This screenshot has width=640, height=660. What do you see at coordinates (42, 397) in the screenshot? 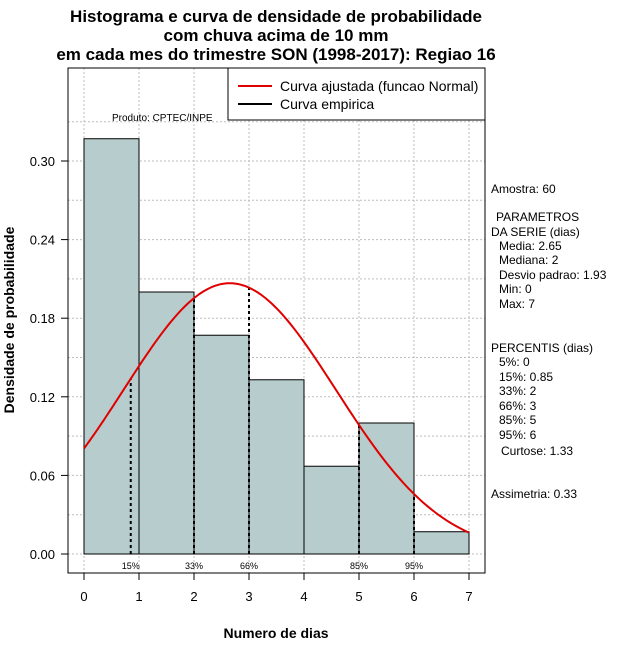
I see `y-tick-label: 0.12` at bounding box center [42, 397].